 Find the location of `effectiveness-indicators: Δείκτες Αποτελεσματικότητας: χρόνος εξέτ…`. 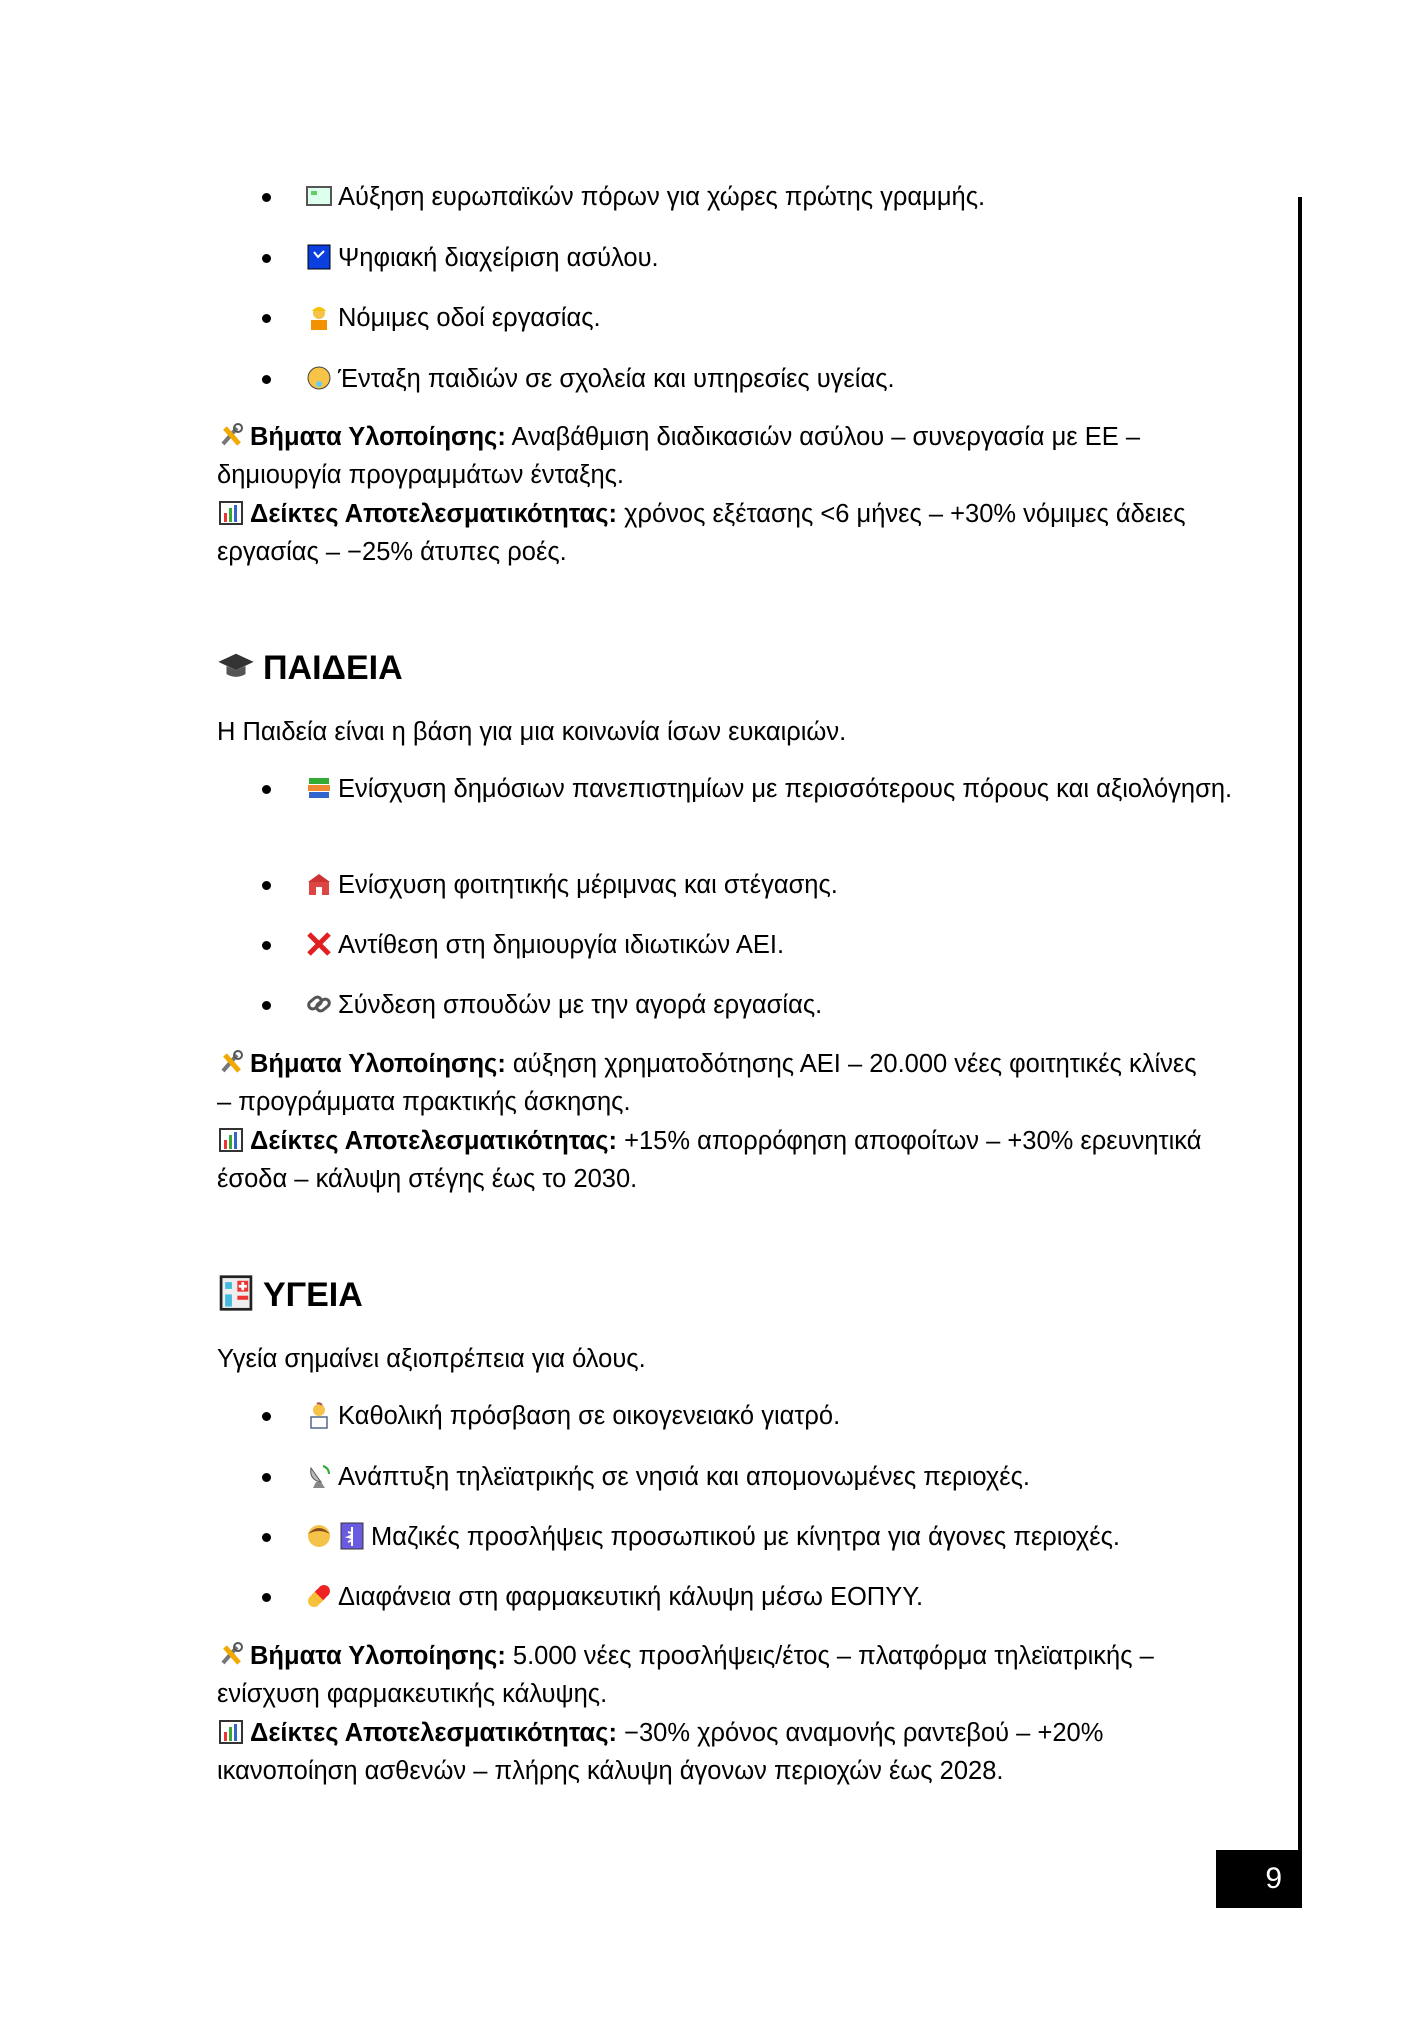

effectiveness-indicators: Δείκτες Αποτελεσματικότητας: χρόνος εξέτ… is located at coordinates (709, 533).